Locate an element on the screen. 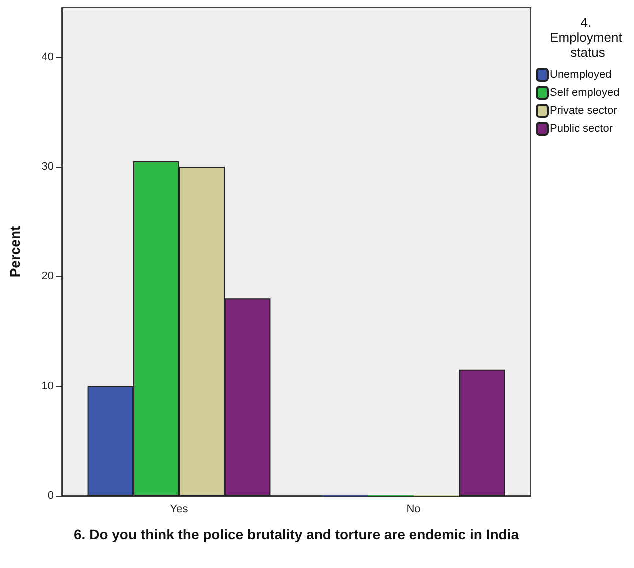 The image size is (634, 568). y-tick-label: 10 is located at coordinates (48, 386).